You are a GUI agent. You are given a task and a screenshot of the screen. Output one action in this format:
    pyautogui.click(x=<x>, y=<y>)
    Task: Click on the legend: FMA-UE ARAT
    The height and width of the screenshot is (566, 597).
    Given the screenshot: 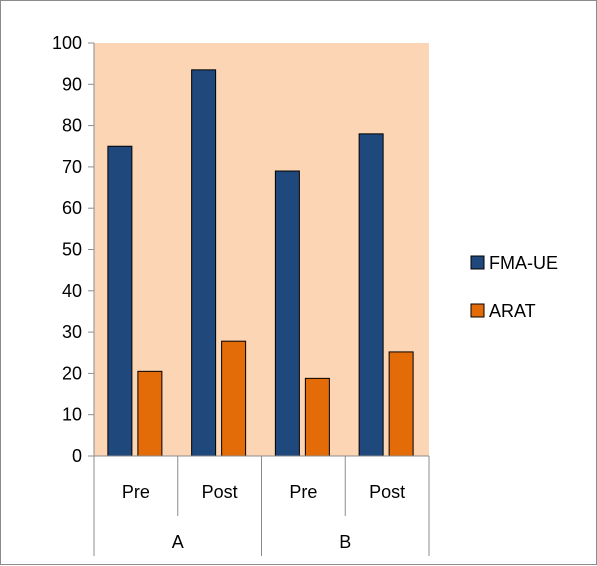 What is the action you would take?
    pyautogui.click(x=514, y=287)
    